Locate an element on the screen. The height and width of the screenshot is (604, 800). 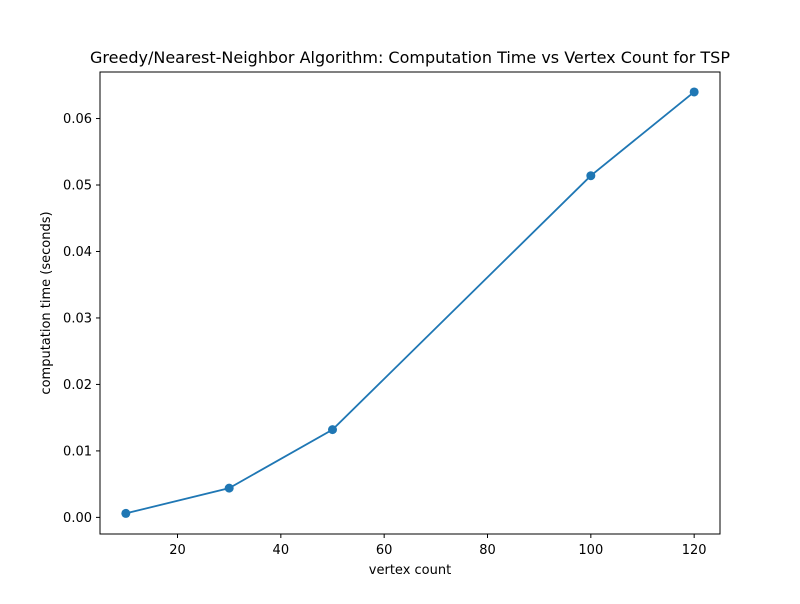
y-tick-label: 0.04 is located at coordinates (77, 252).